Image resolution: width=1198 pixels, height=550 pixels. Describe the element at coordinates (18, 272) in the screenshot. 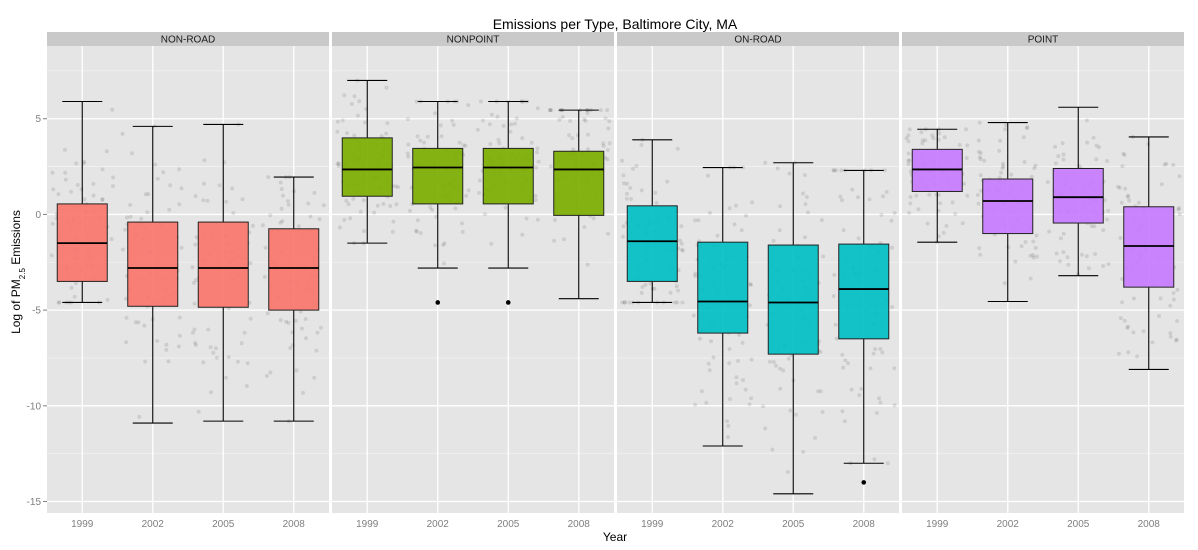

I see `y-axis-title: Log of PM2.5 Emissions` at that location.